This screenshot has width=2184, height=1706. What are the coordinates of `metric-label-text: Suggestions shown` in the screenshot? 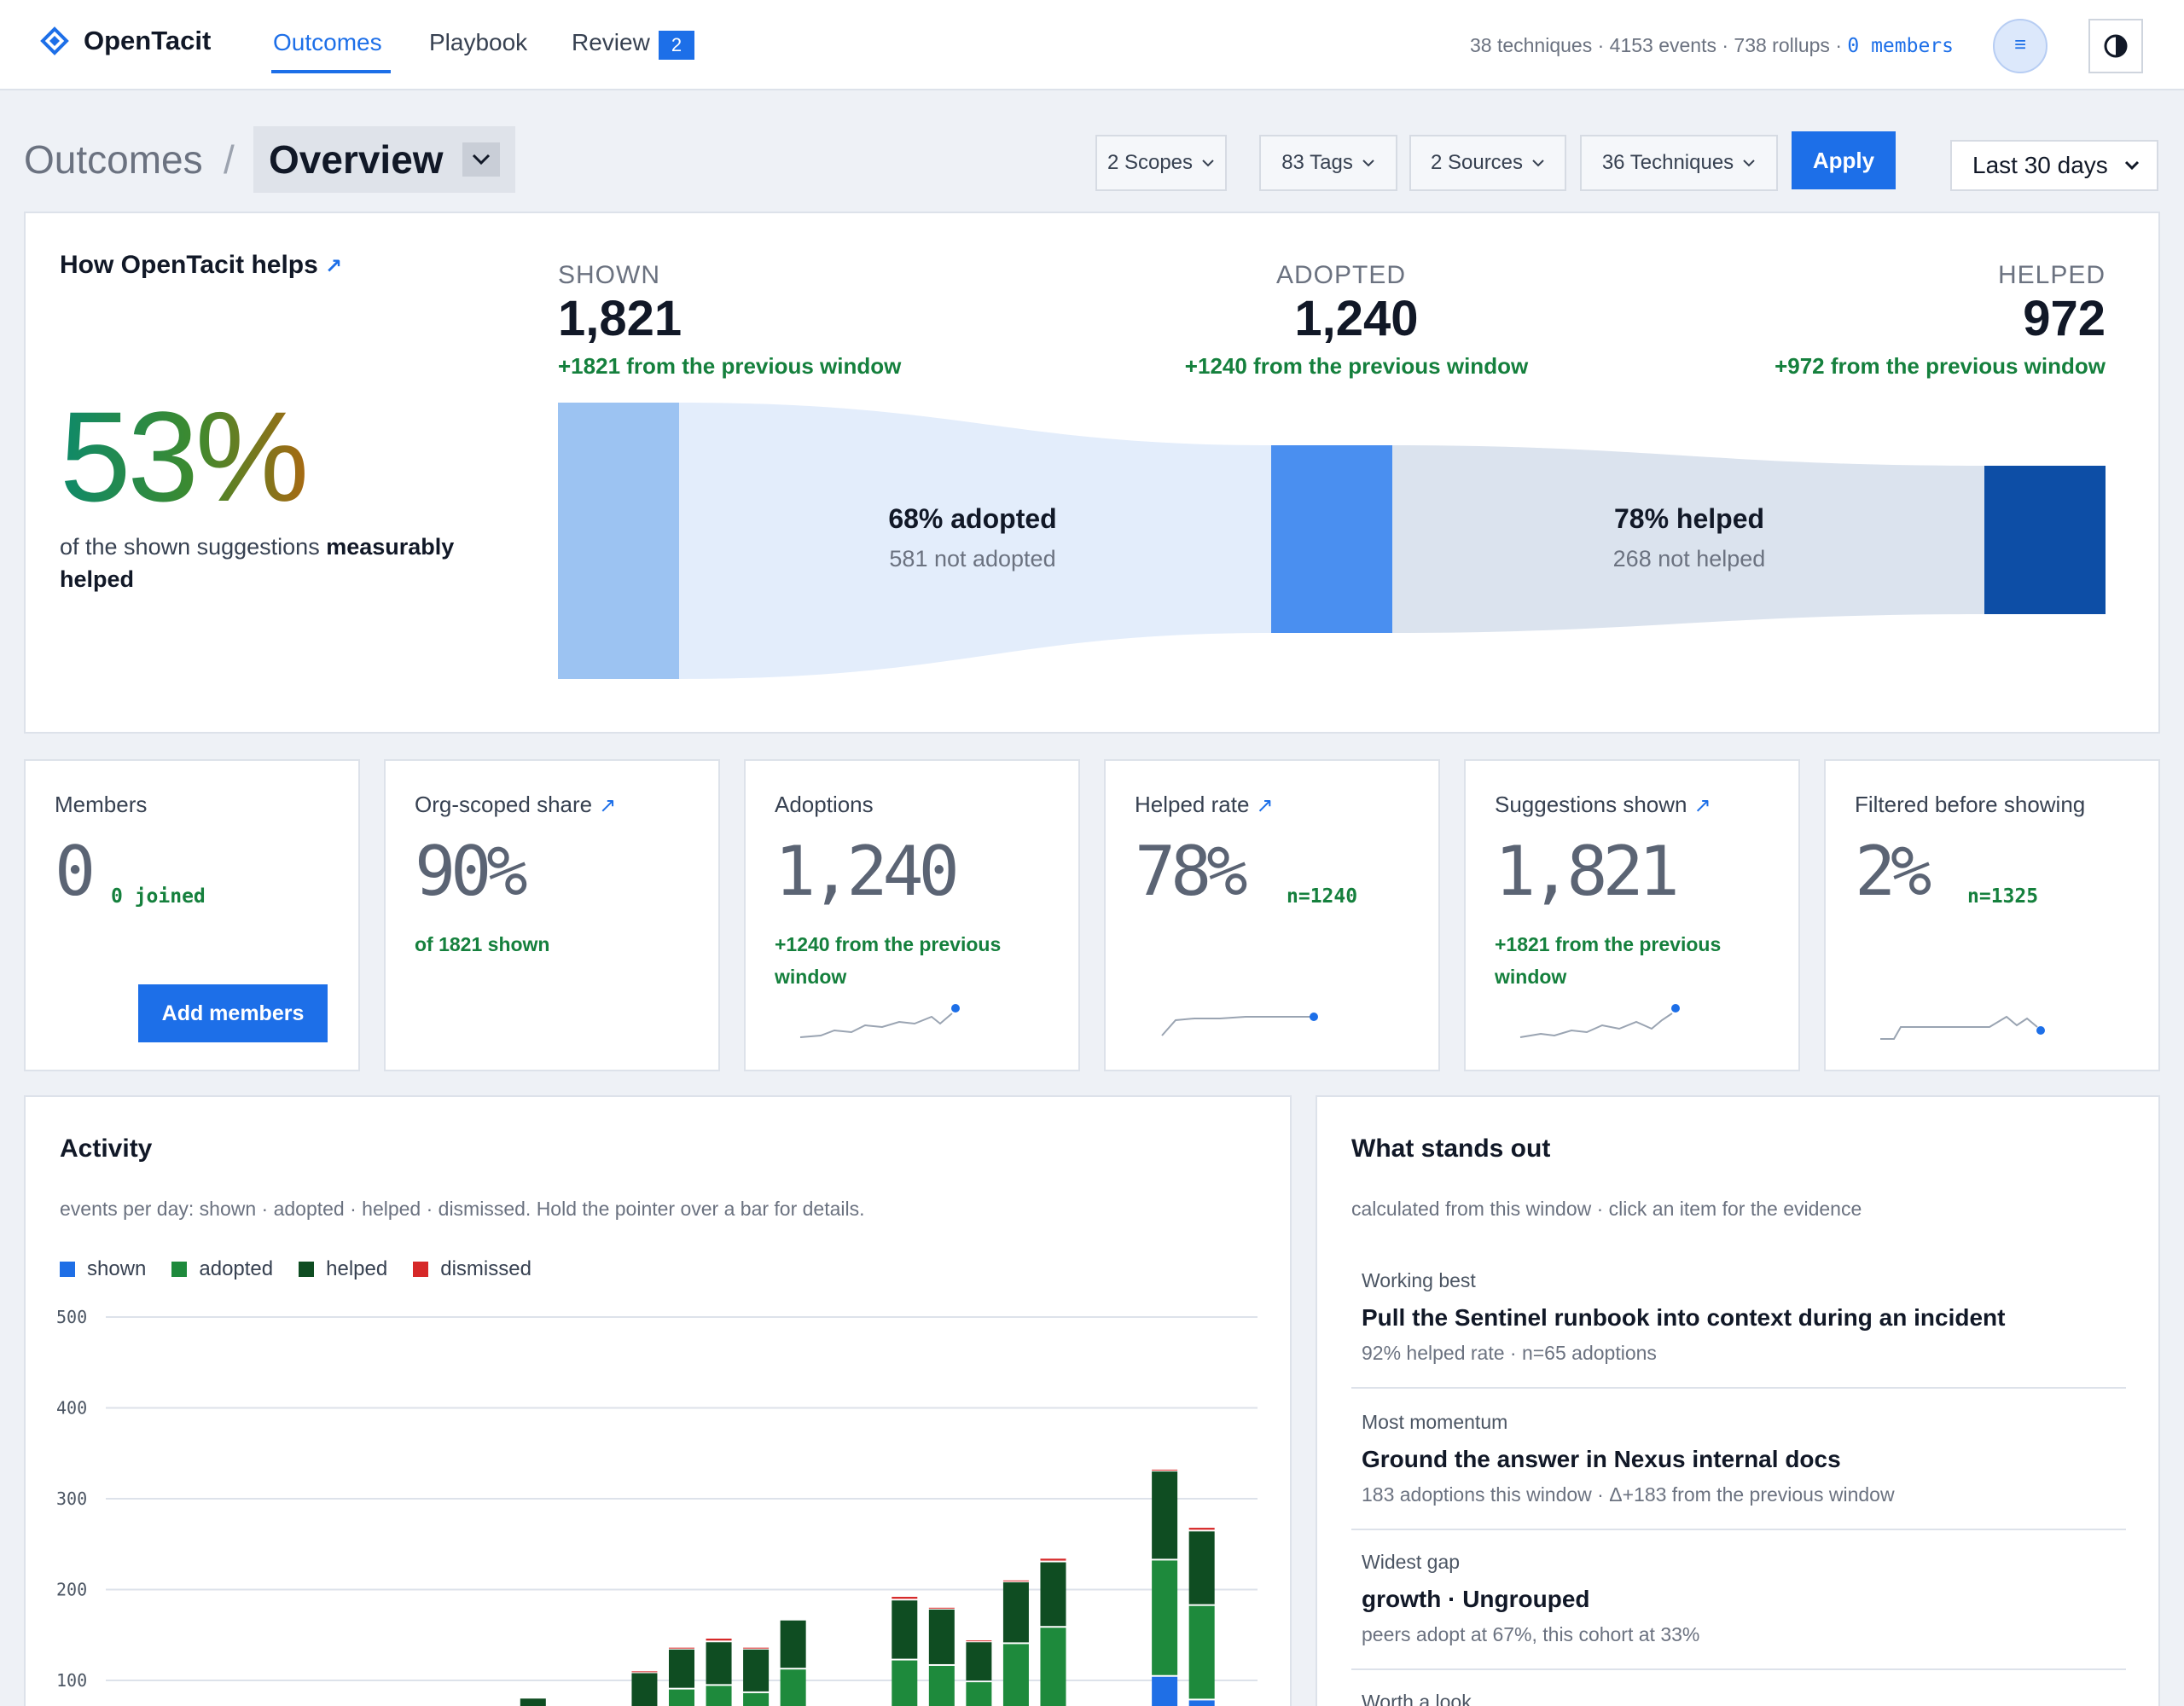 It's located at (1591, 804).